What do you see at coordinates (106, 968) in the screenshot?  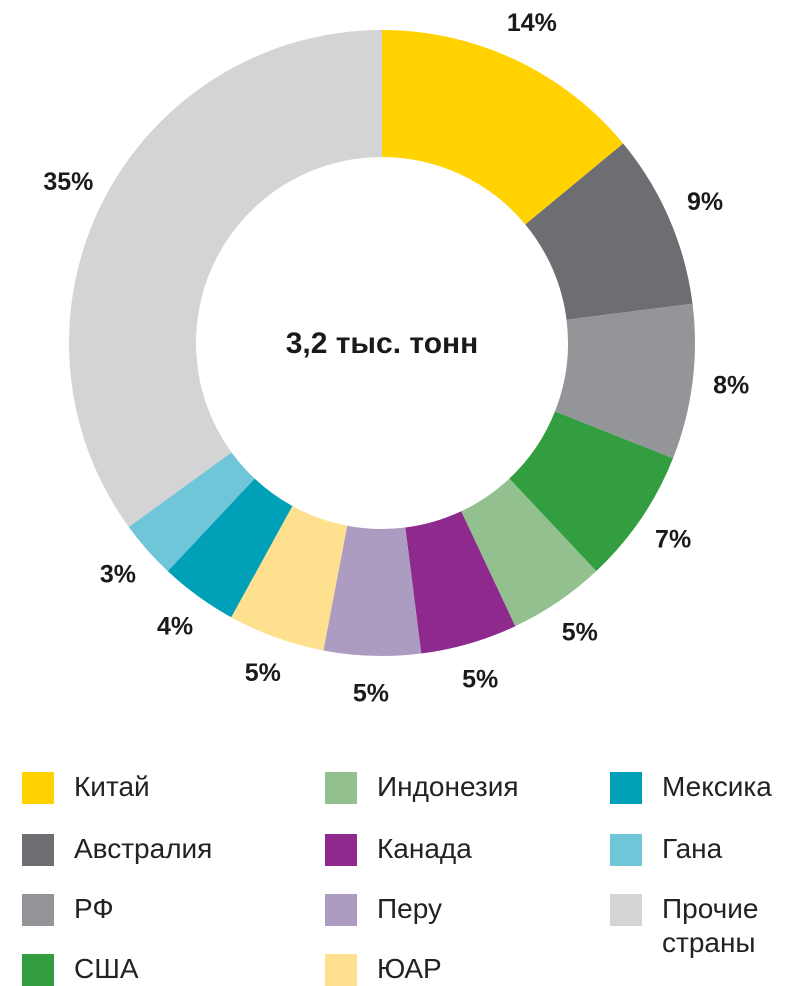 I see `legend-label: США` at bounding box center [106, 968].